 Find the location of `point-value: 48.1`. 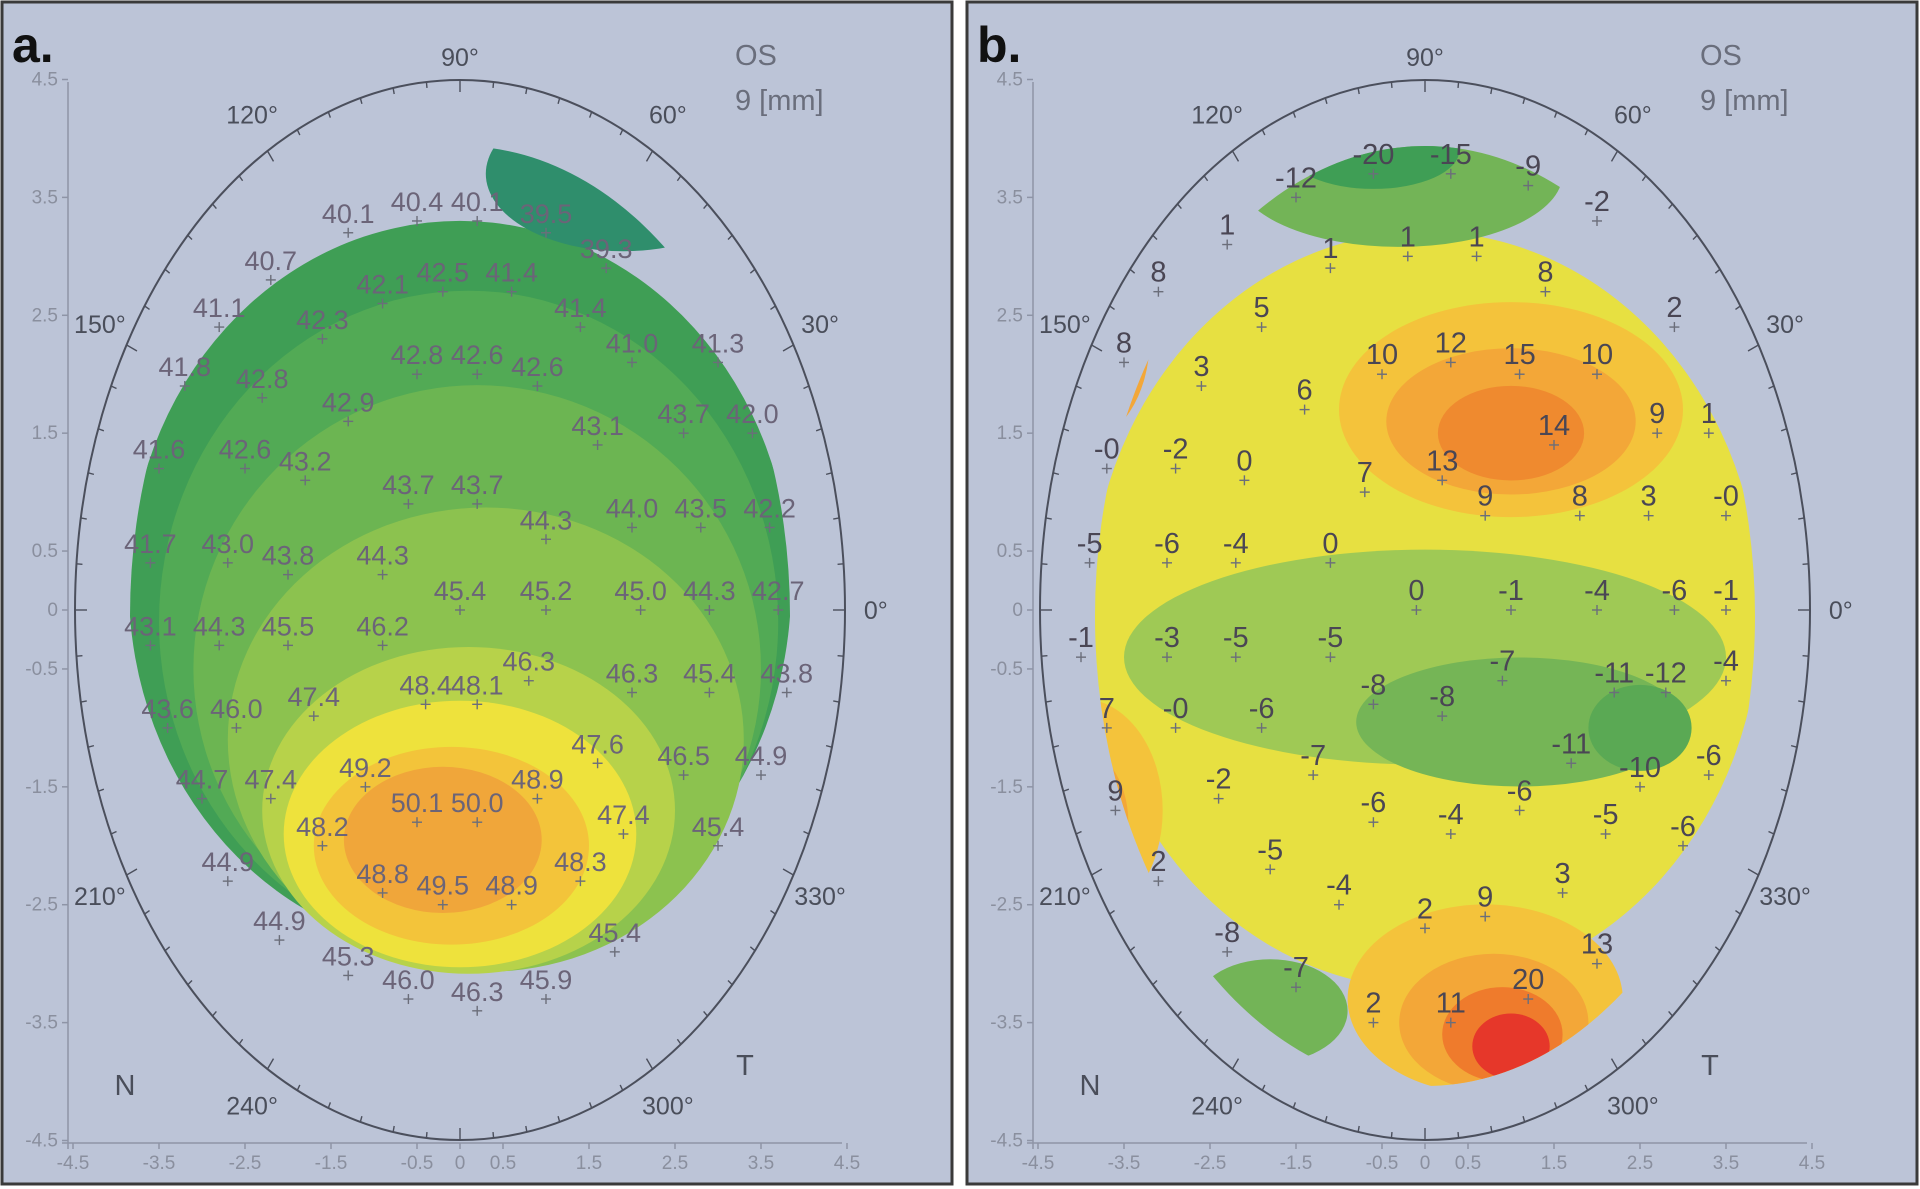

point-value: 48.1 is located at coordinates (477, 685).